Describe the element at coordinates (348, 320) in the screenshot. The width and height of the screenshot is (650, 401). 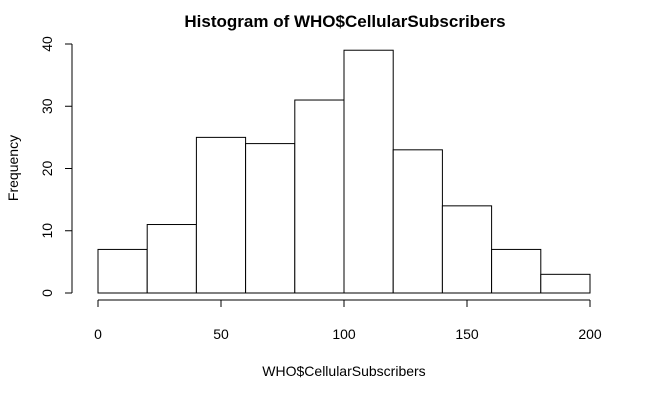
I see `x-axis: 0 50 100 150 200` at that location.